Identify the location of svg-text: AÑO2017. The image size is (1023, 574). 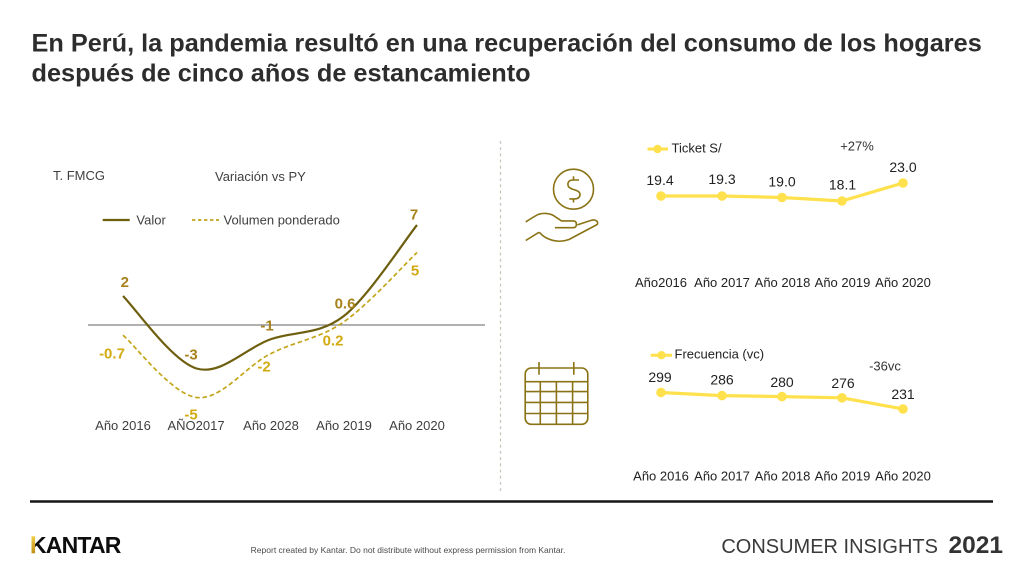
(195, 425).